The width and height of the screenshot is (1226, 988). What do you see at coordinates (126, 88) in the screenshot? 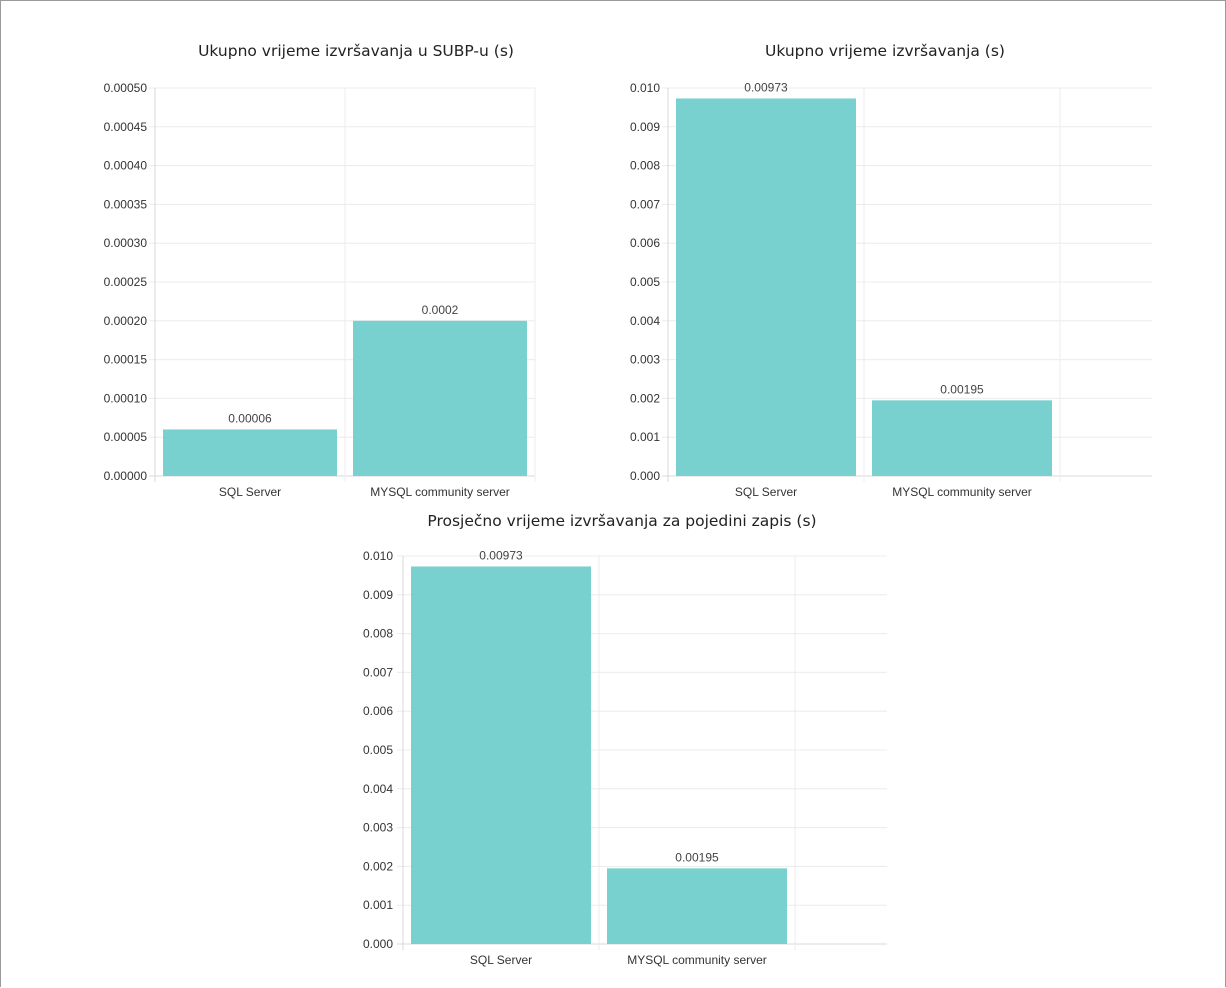
I see `y-tick-label: 0.00050` at bounding box center [126, 88].